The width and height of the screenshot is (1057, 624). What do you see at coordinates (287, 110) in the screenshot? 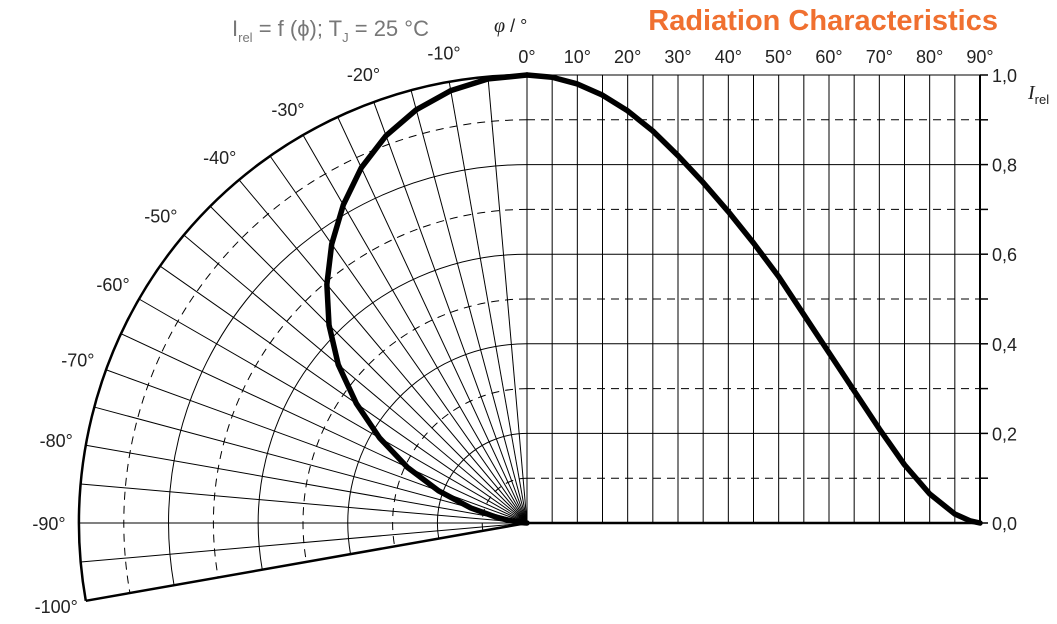
I see `polar-tick-label: -30°` at bounding box center [287, 110].